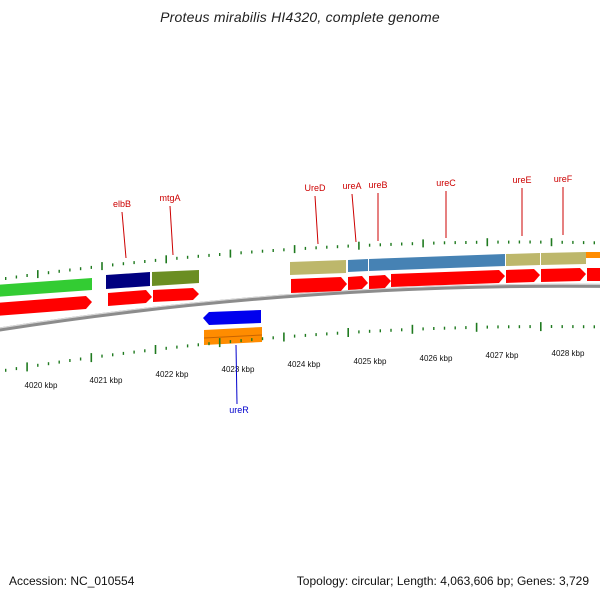 This screenshot has width=600, height=600. Describe the element at coordinates (593, 255) in the screenshot. I see `feature-block-orange` at that location.